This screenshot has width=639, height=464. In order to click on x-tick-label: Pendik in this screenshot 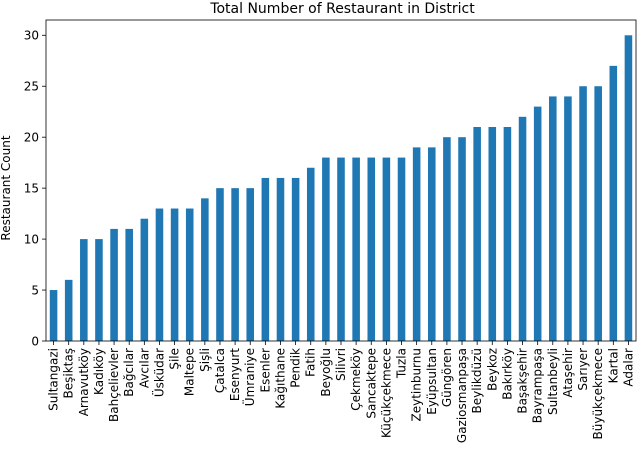, I will do `click(296, 368)`.